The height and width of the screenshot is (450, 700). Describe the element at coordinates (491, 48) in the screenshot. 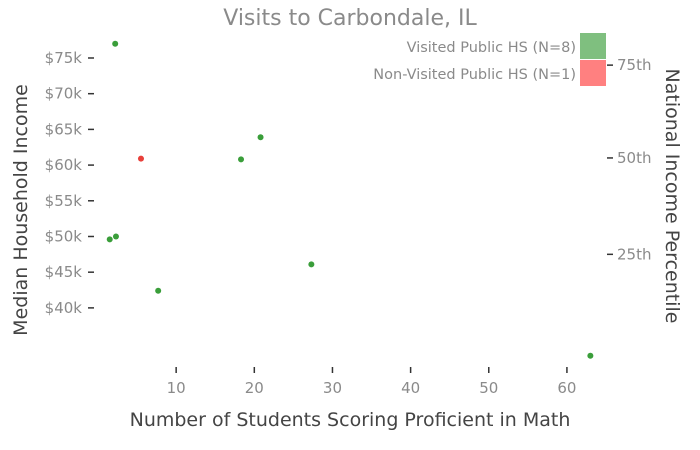

I see `legend-label: Visited Public HS (N=8)` at that location.